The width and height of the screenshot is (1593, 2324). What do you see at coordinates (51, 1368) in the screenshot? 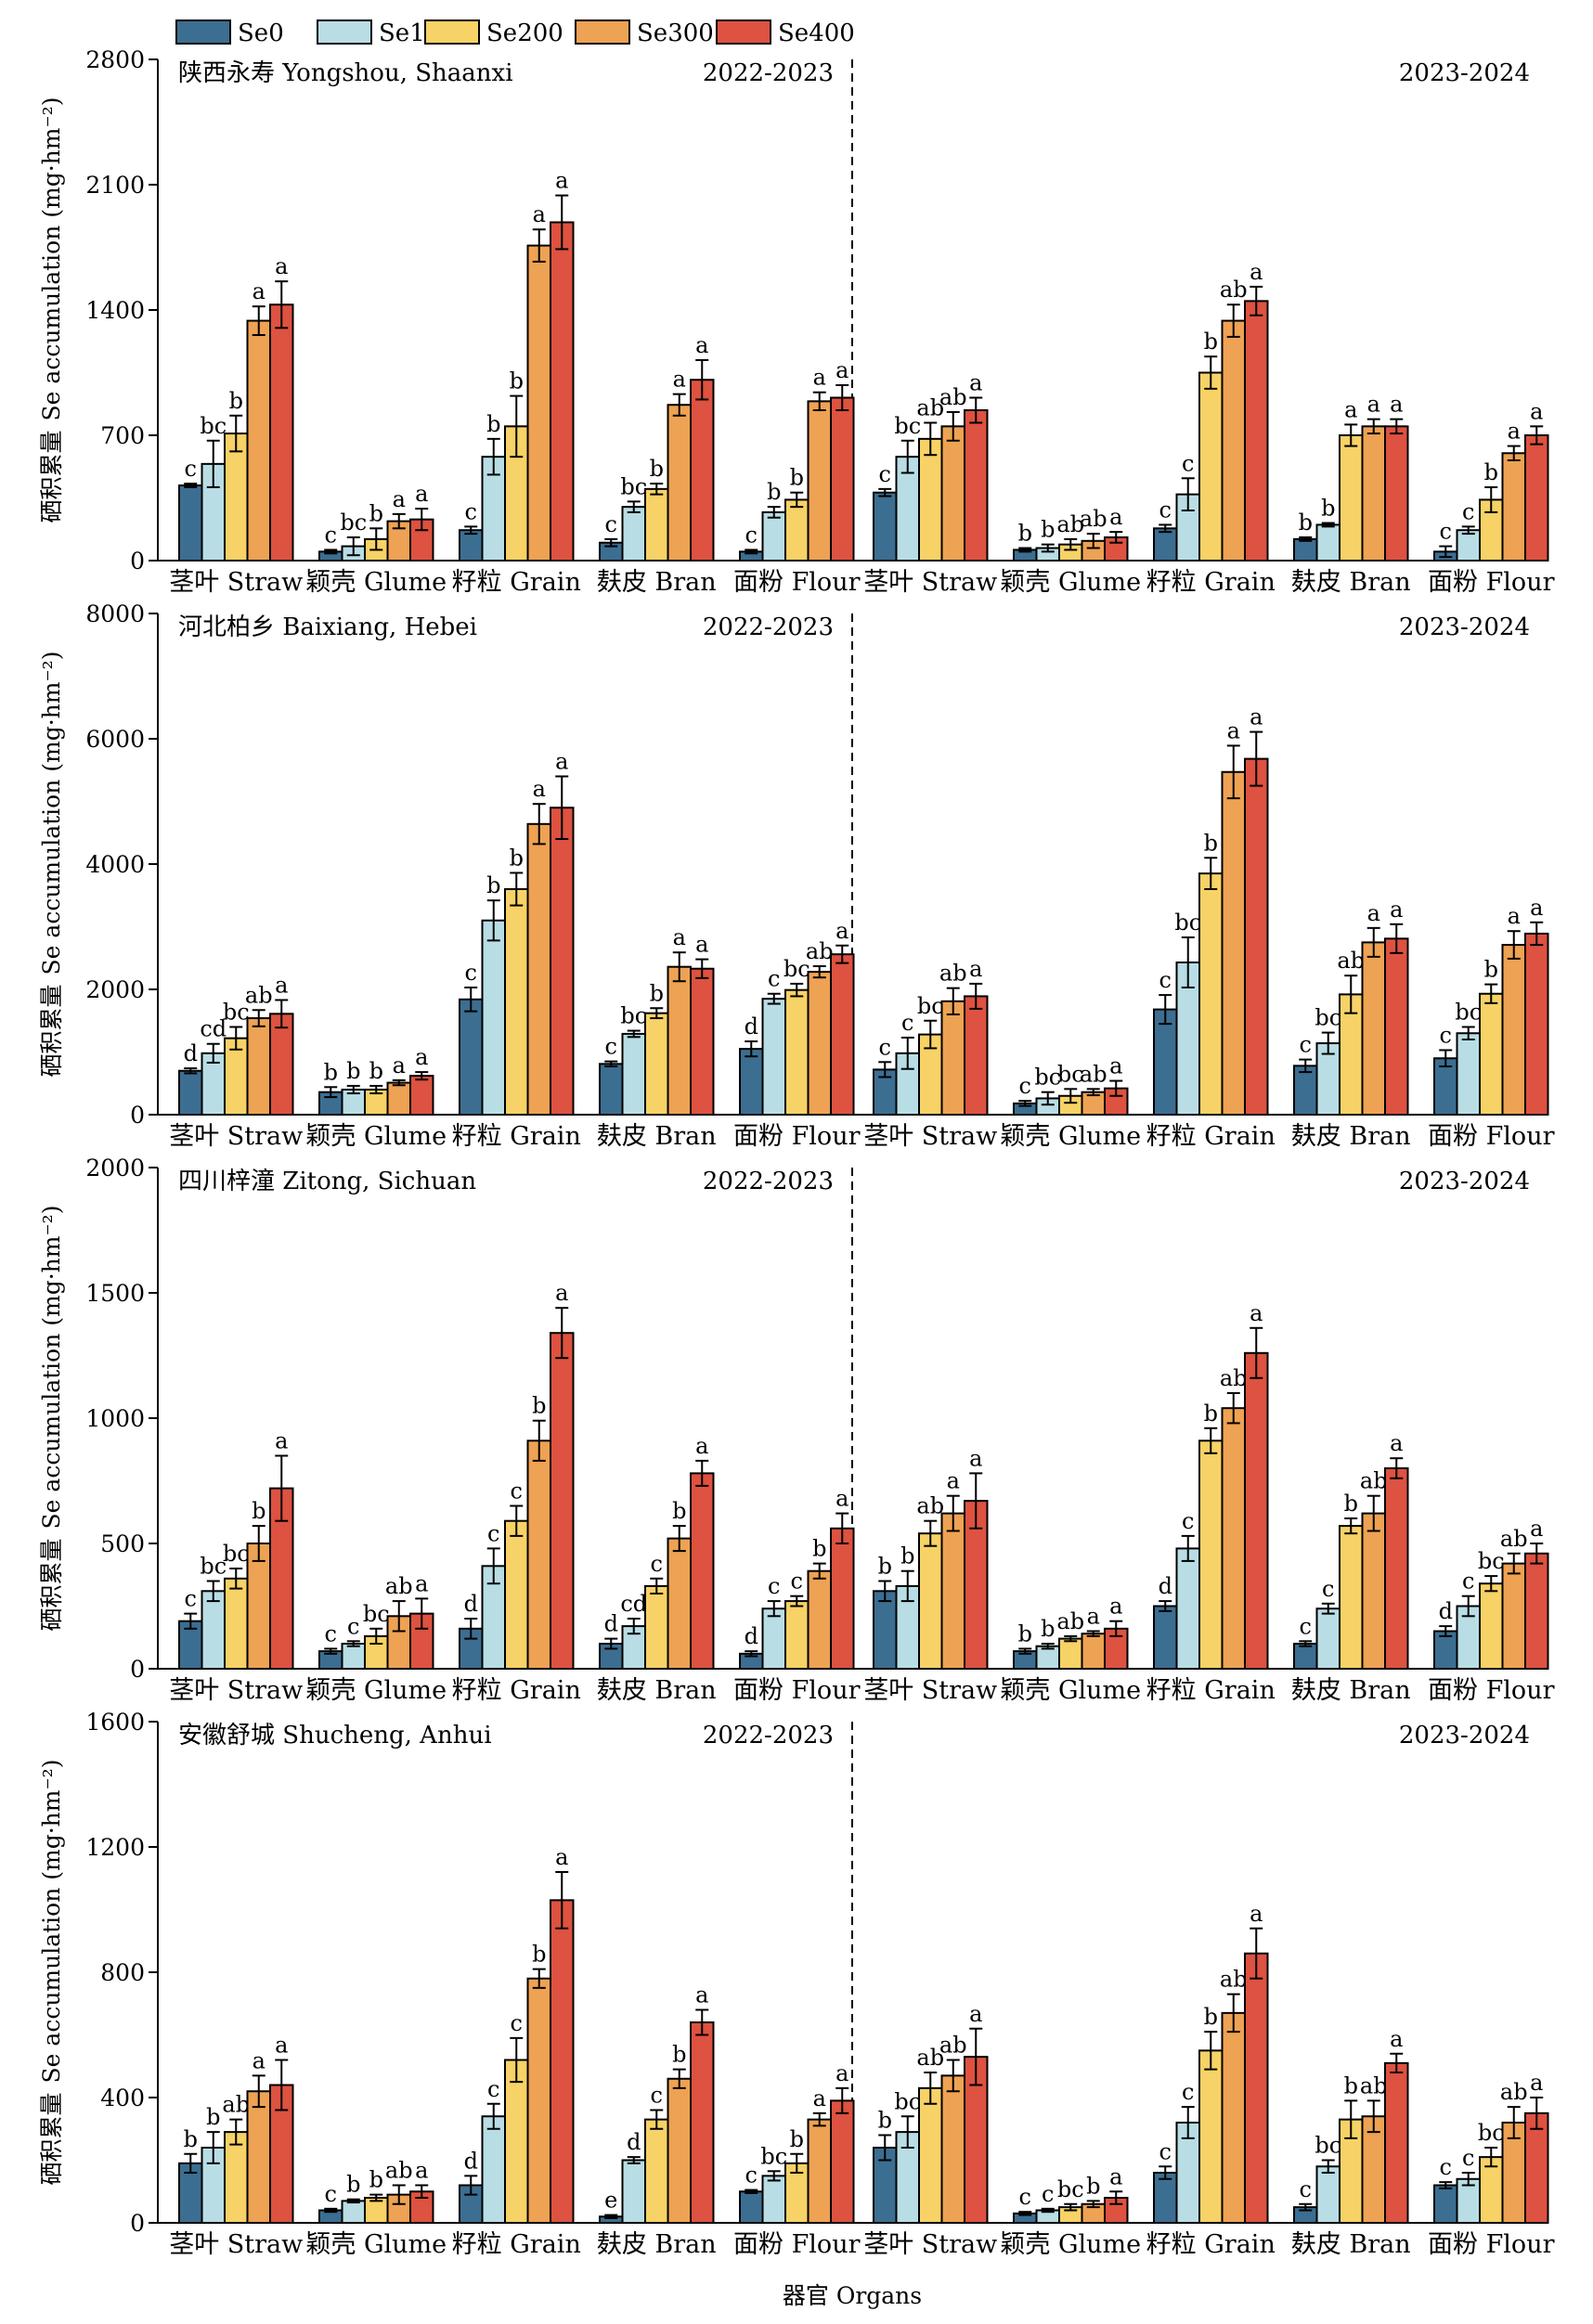
I see `y-axis-title-en: Se accumulation (mg·hm⁻²)` at bounding box center [51, 1368].